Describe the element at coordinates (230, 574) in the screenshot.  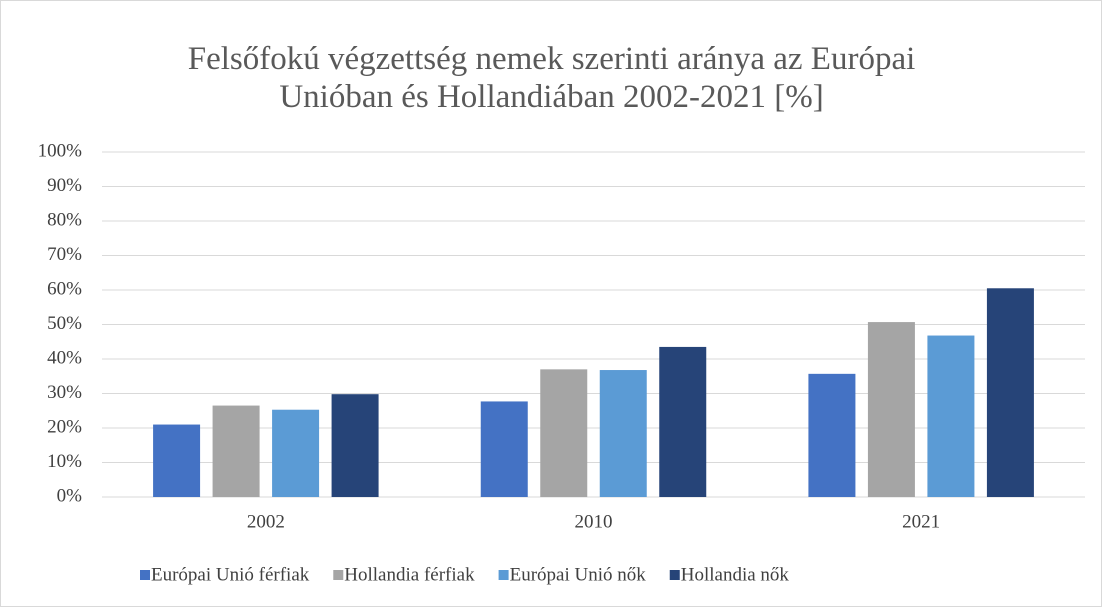
I see `legend-label: Európai Unió férfiak` at that location.